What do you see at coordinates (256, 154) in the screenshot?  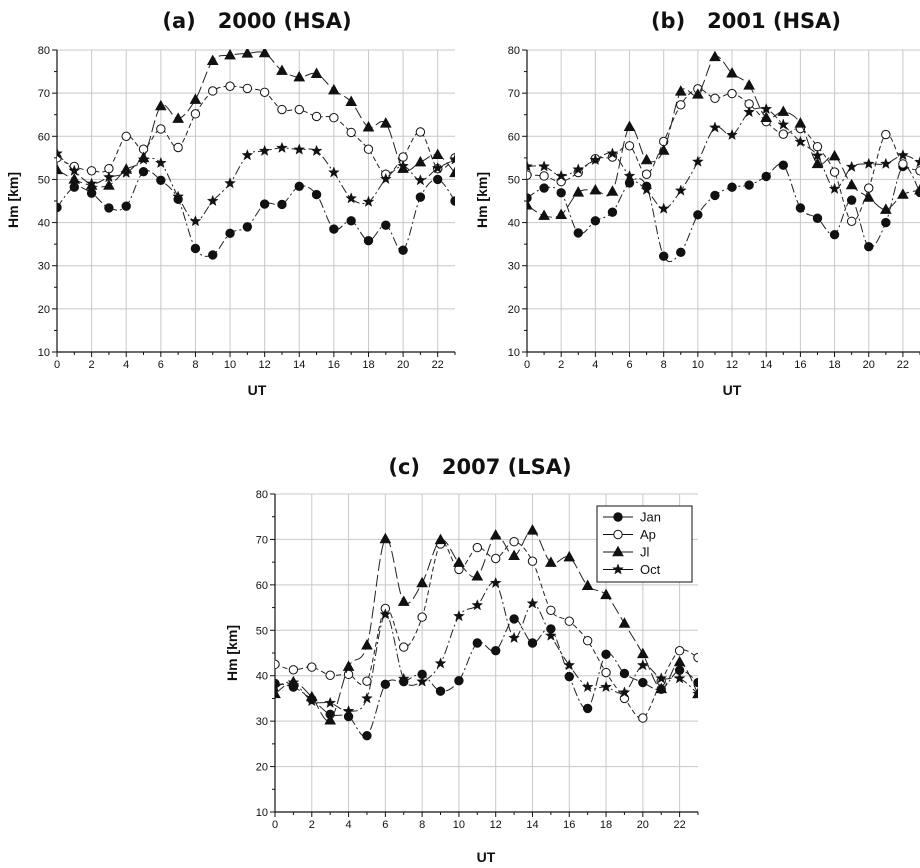 I see `panel-a-plot-area` at bounding box center [256, 154].